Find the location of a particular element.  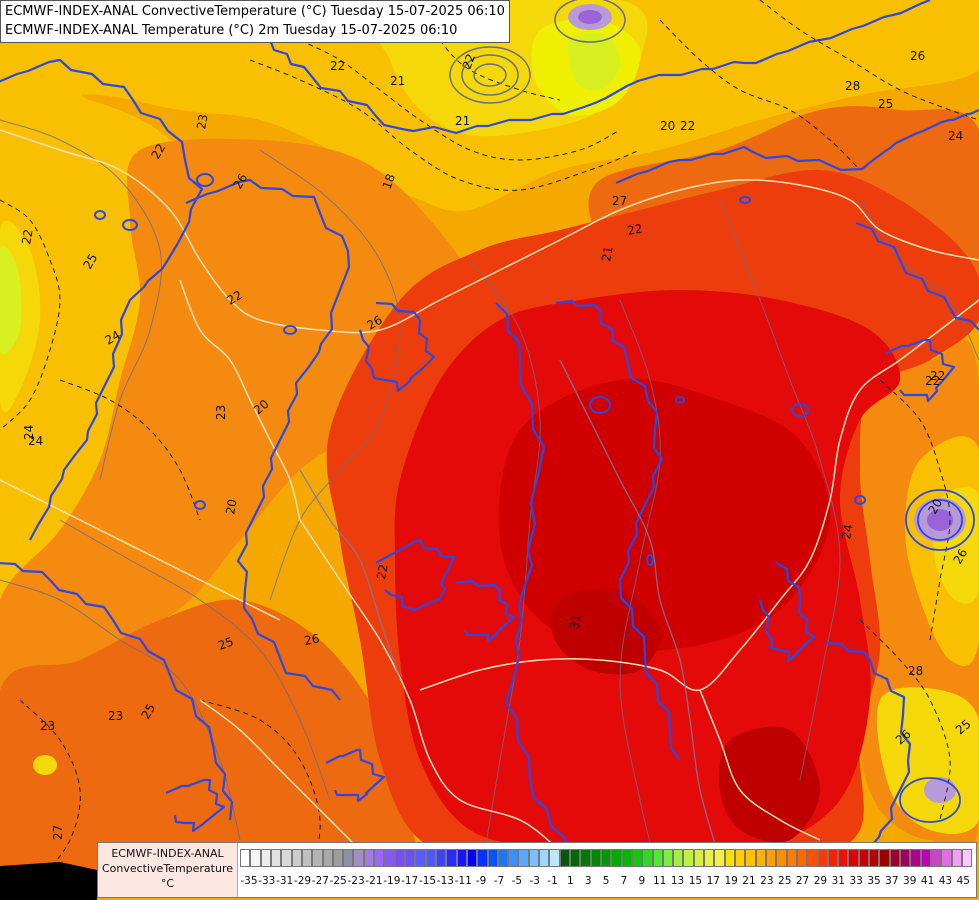

legend-tick-label: 5 is located at coordinates (606, 881).